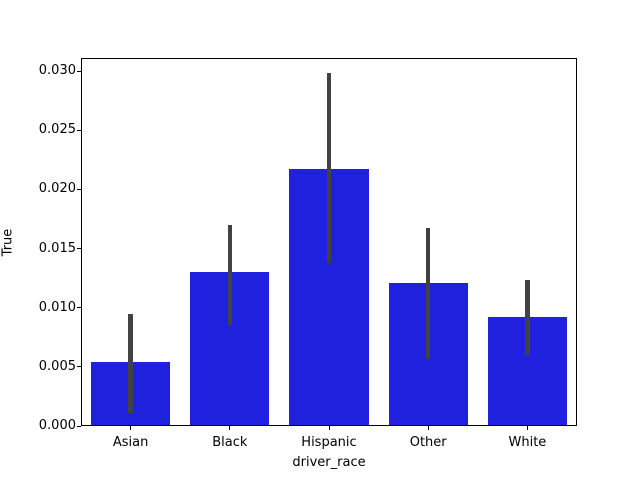  Describe the element at coordinates (57, 366) in the screenshot. I see `y-tick-label-0.005: 0.005` at that location.